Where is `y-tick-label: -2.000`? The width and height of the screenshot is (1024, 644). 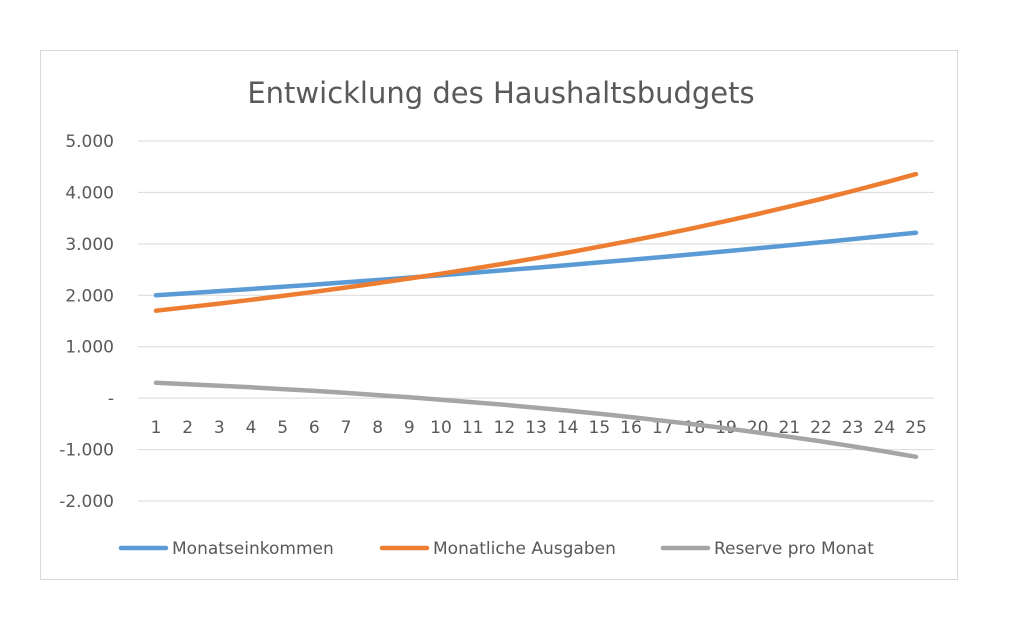 y-tick-label: -2.000 is located at coordinates (86, 502).